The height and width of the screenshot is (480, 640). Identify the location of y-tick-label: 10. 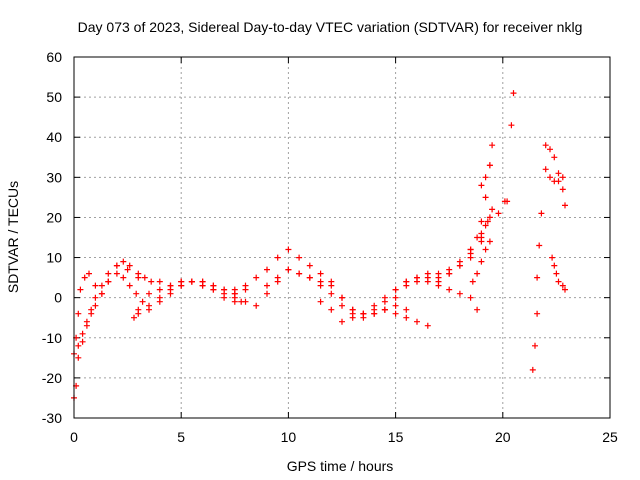
(54, 258).